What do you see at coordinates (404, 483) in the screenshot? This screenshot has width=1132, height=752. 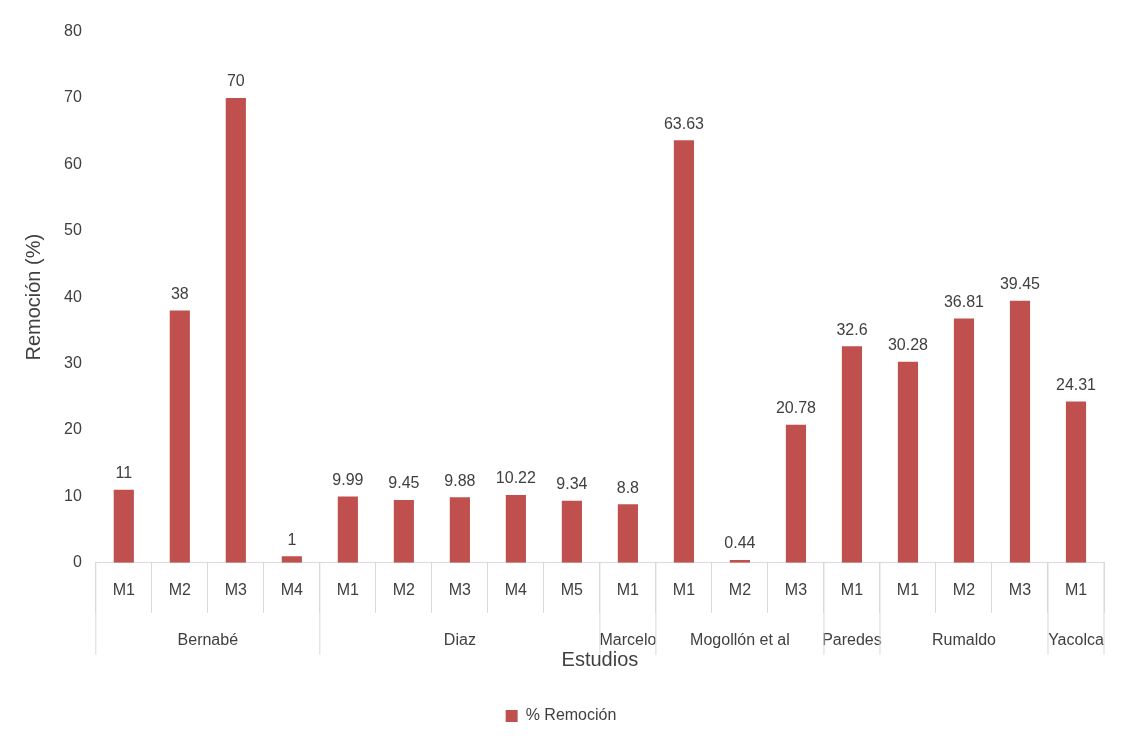 I see `data-label: 9.45` at bounding box center [404, 483].